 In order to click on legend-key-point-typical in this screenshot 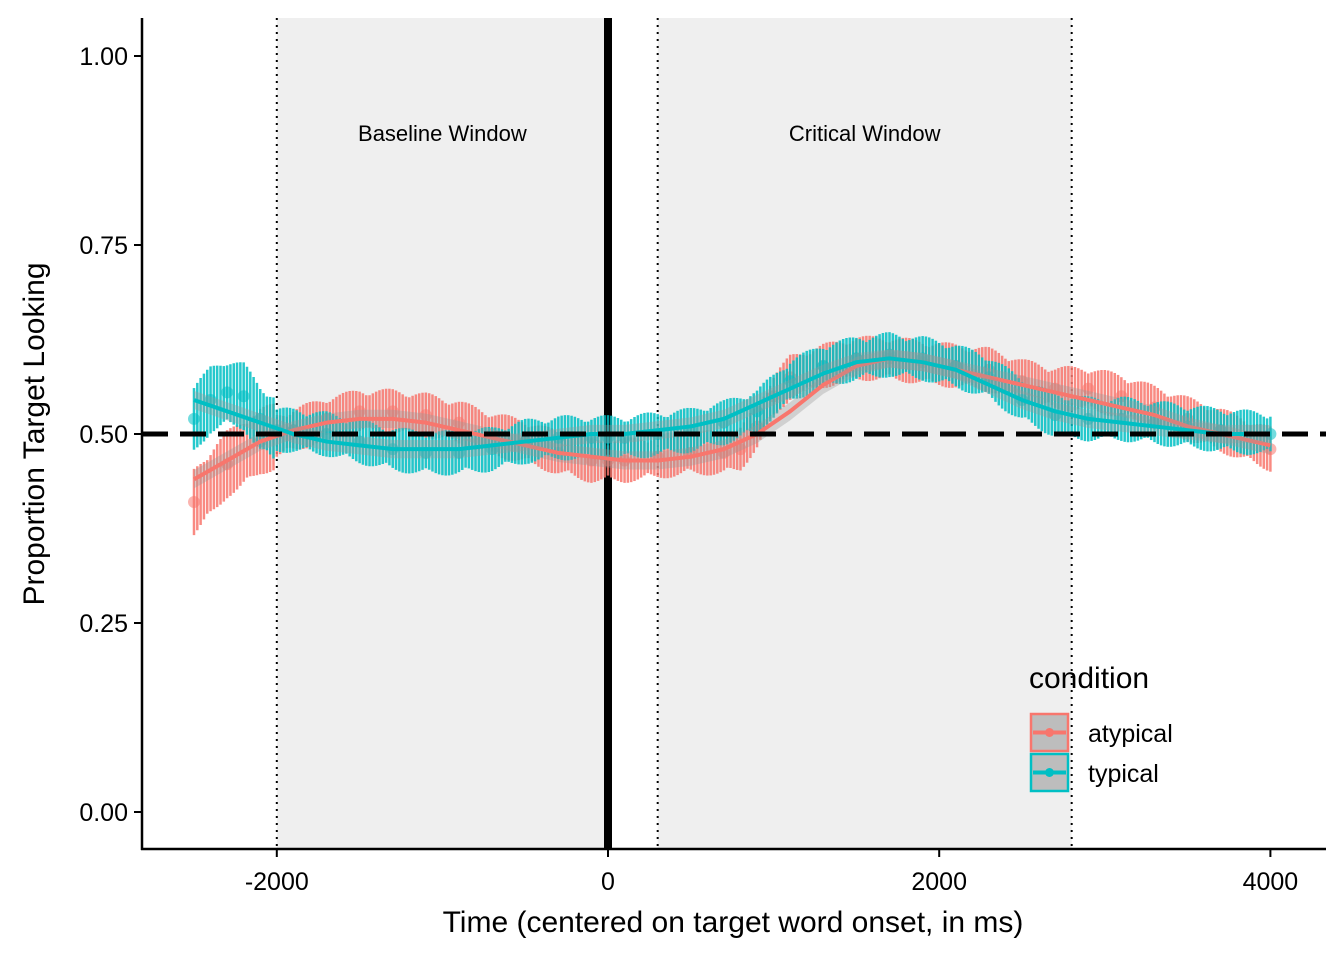, I will do `click(1049, 772)`.